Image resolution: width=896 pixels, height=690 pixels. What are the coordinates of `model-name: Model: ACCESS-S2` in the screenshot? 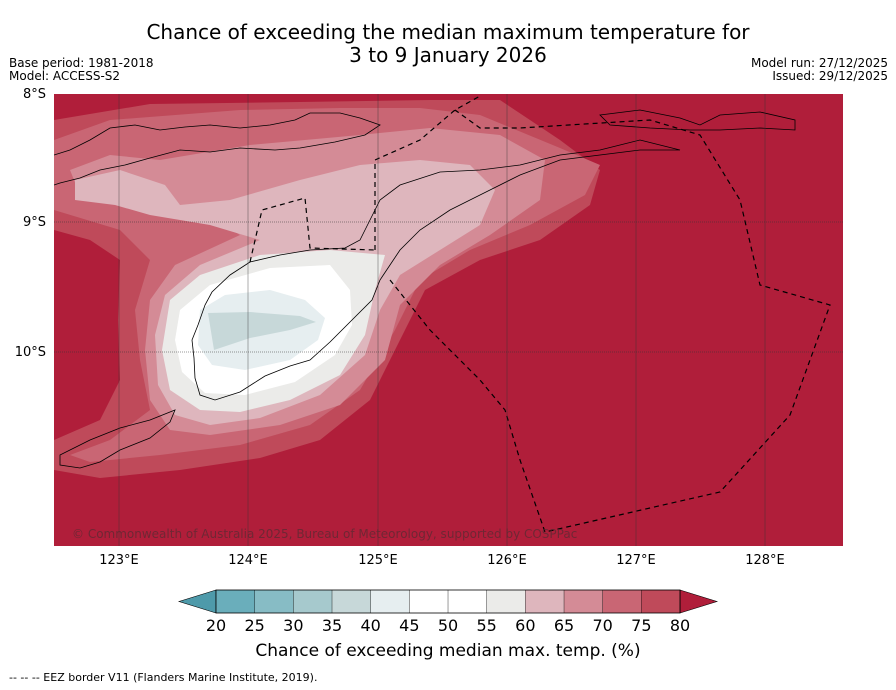 It's located at (65, 76).